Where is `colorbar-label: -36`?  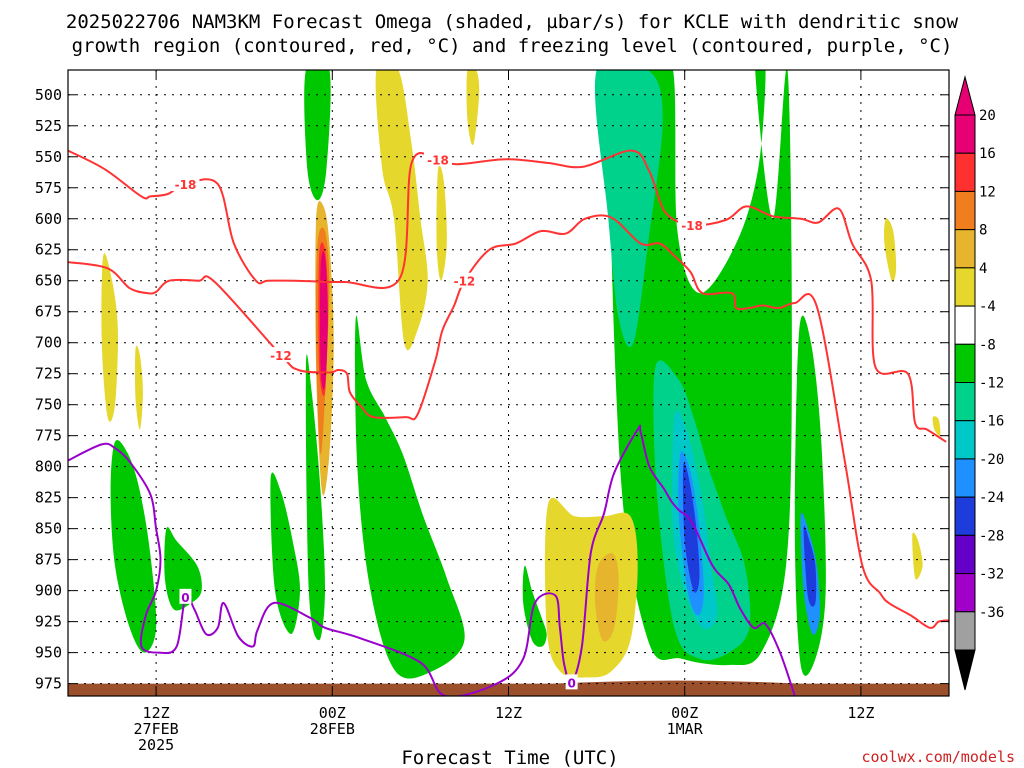 colorbar-label: -36 is located at coordinates (991, 613).